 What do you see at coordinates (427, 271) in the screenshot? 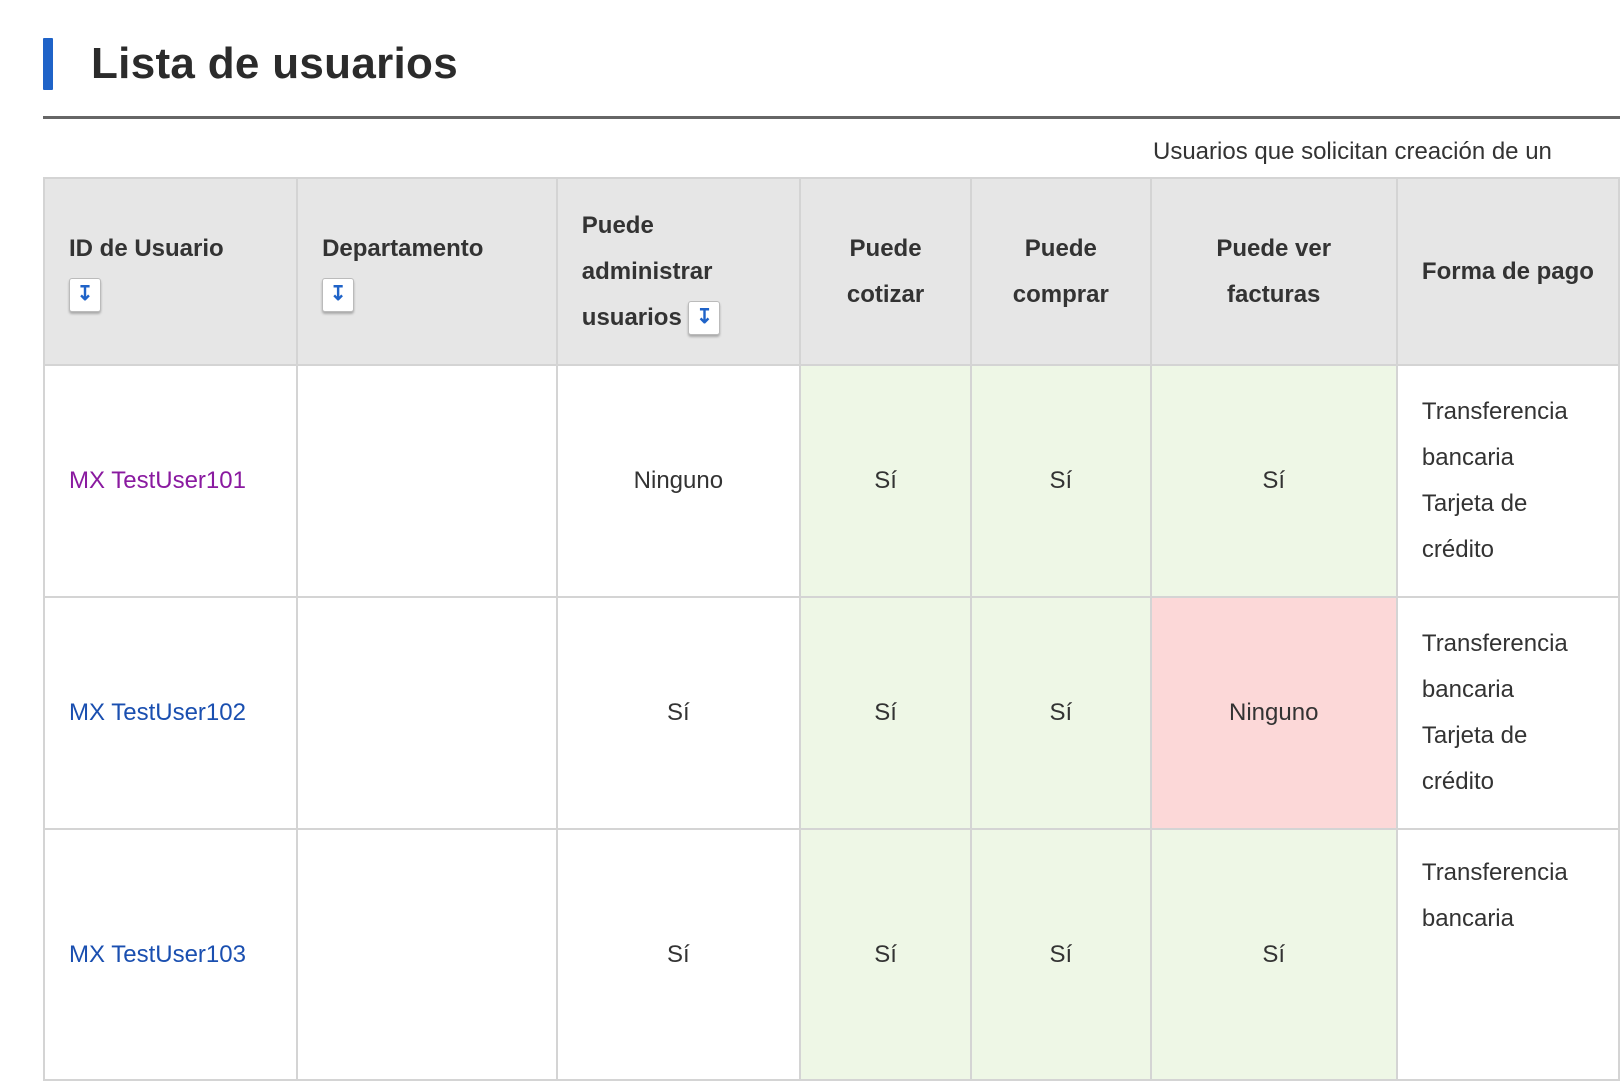
I see `col-department: Departamento ↧` at bounding box center [427, 271].